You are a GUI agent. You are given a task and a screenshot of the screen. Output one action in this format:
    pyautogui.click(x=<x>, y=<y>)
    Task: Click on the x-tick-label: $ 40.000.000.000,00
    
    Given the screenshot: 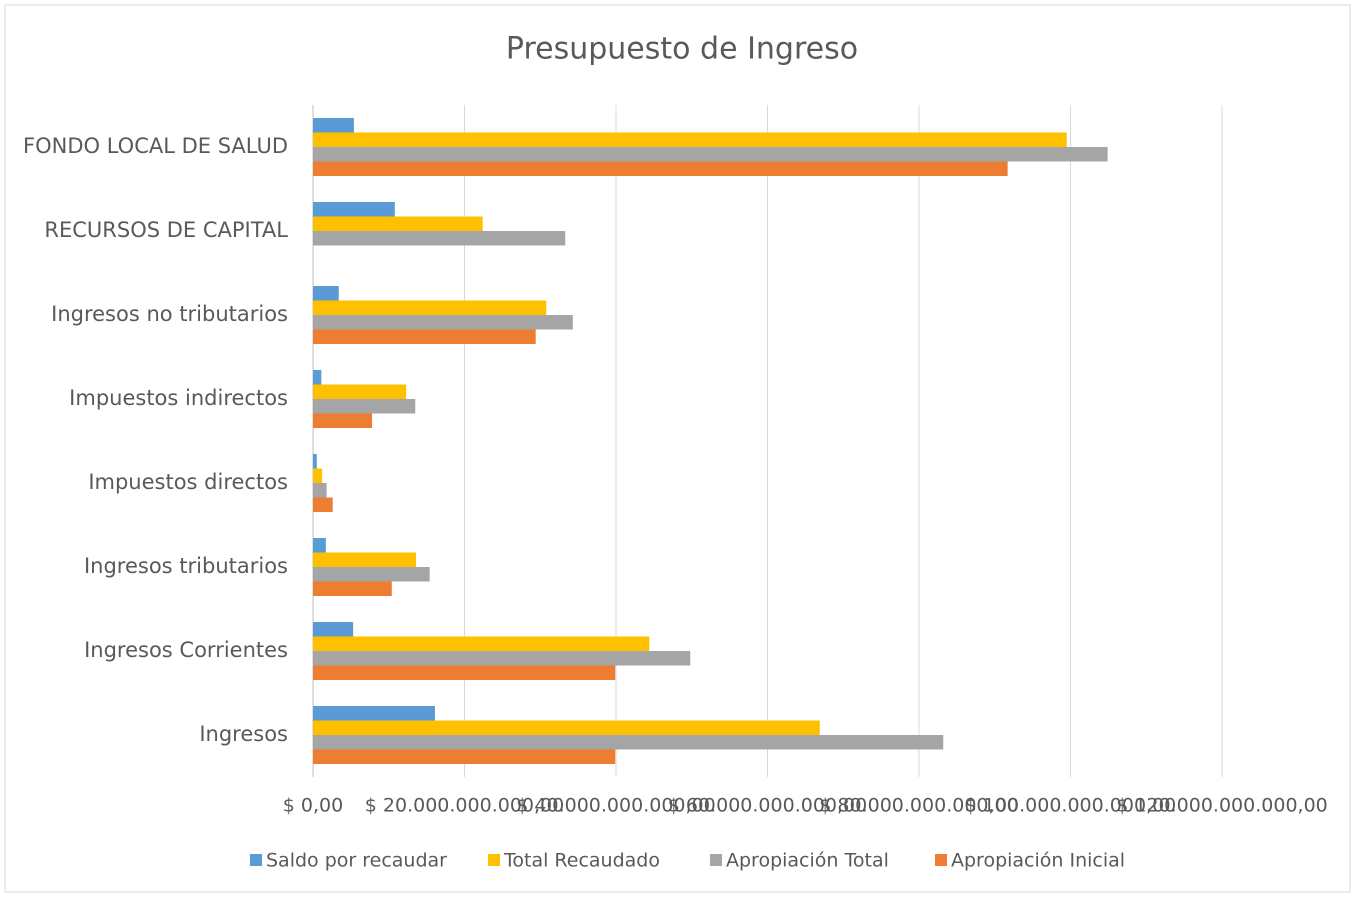 What is the action you would take?
    pyautogui.click(x=615, y=806)
    